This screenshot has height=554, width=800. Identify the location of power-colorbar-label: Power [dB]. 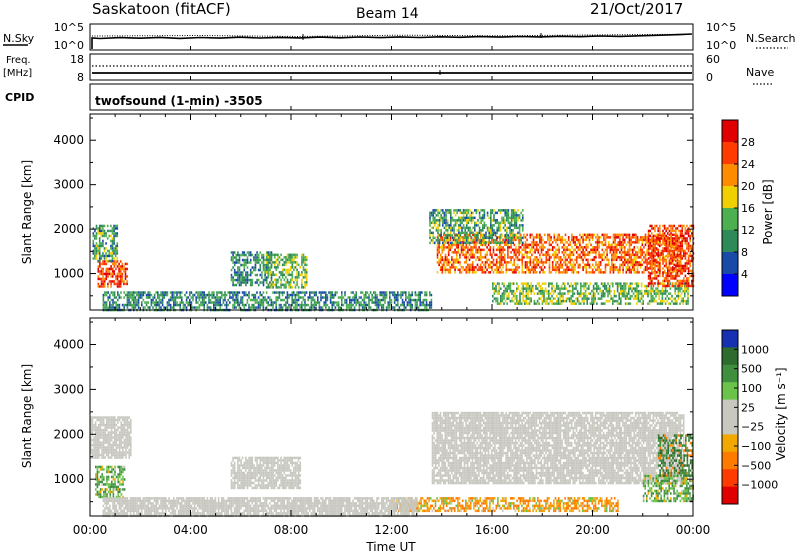
(768, 211).